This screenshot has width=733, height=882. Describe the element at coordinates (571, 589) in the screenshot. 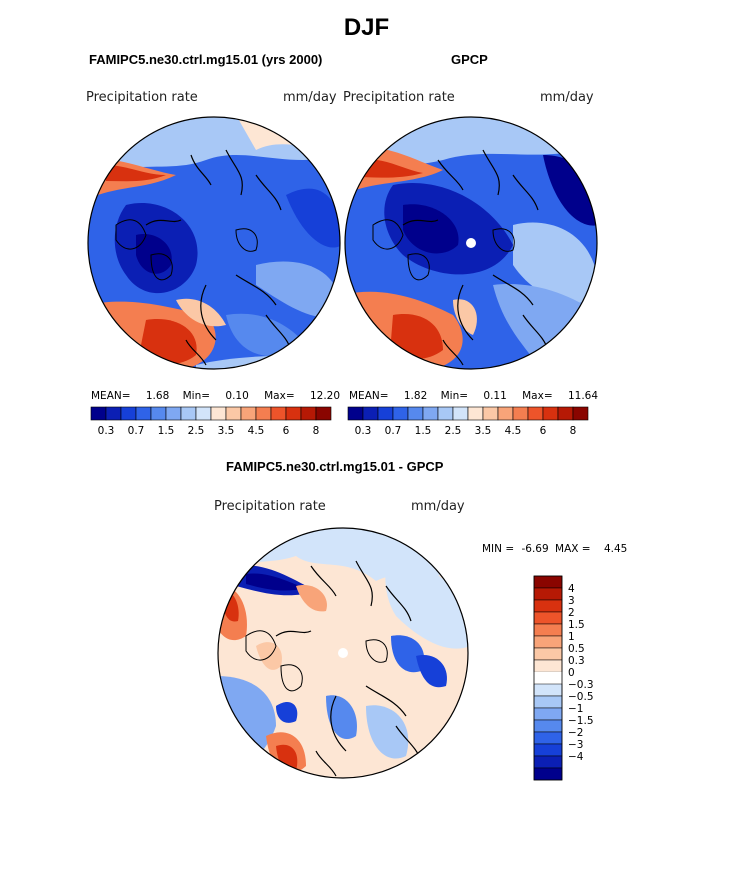

I see `diff-colorbar-tick-label: 4` at that location.